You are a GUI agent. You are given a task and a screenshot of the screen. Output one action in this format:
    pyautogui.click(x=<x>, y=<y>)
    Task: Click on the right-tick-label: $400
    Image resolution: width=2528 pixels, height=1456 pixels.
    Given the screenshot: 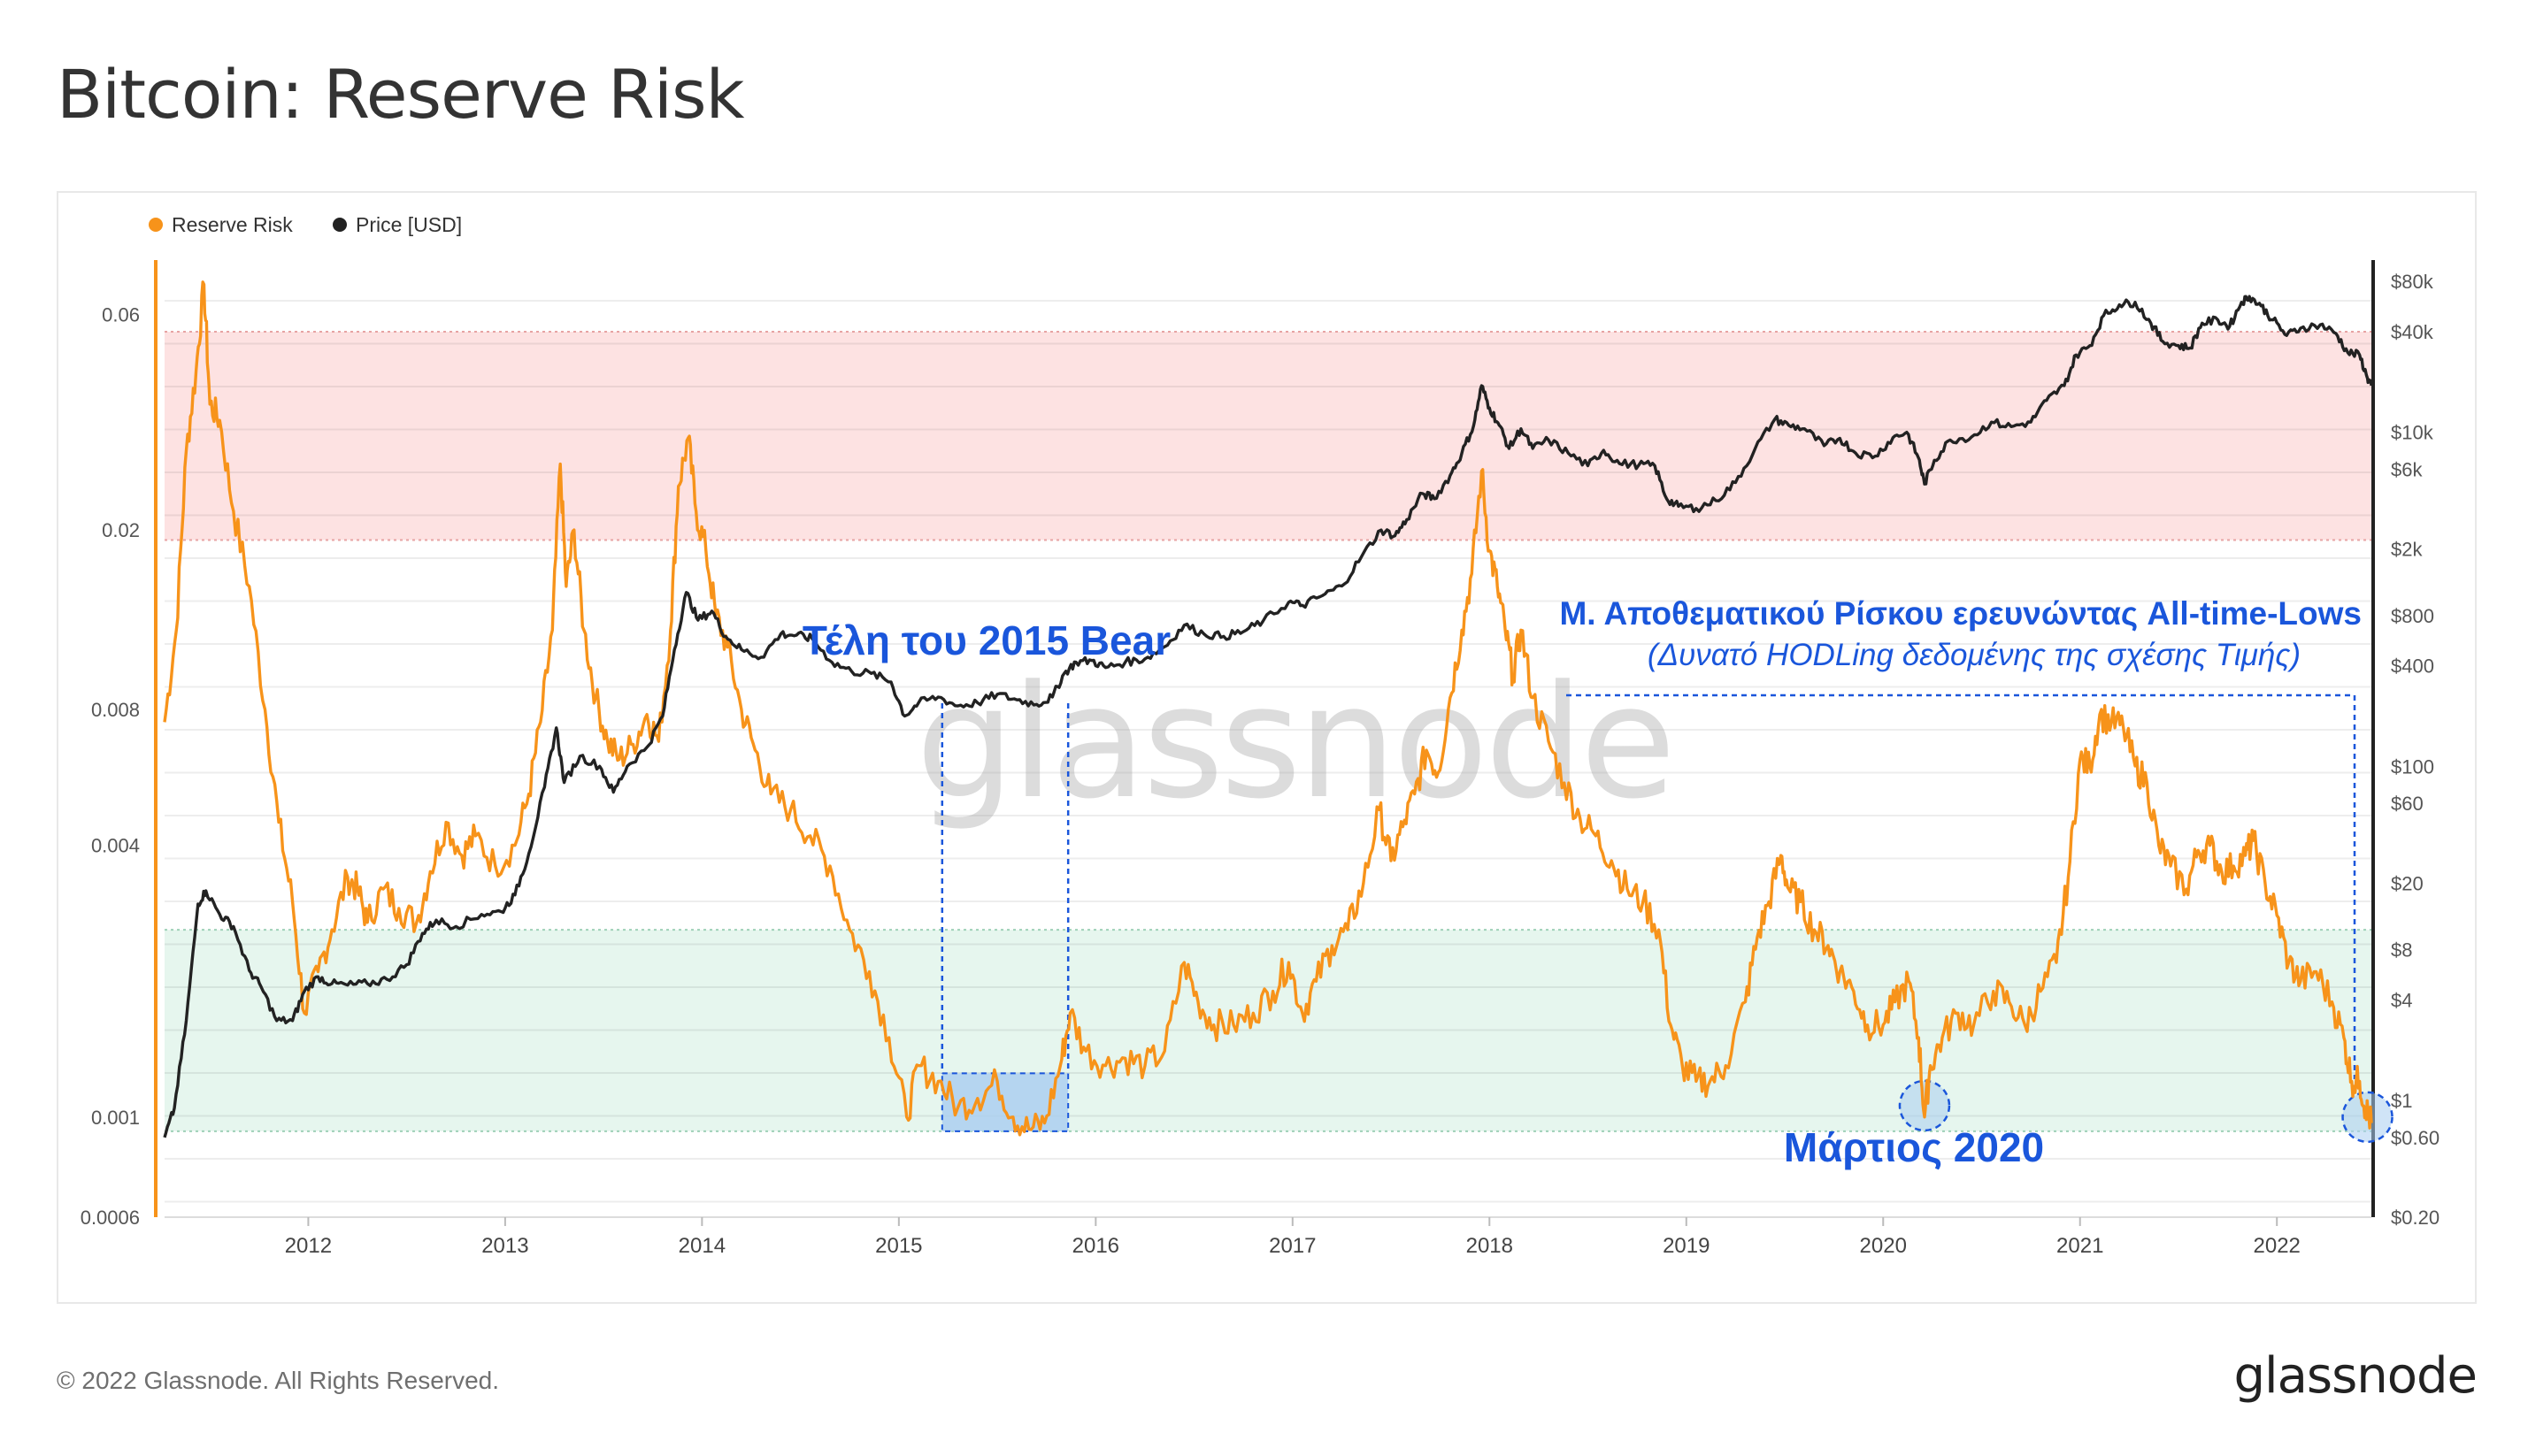 What is the action you would take?
    pyautogui.click(x=2412, y=666)
    